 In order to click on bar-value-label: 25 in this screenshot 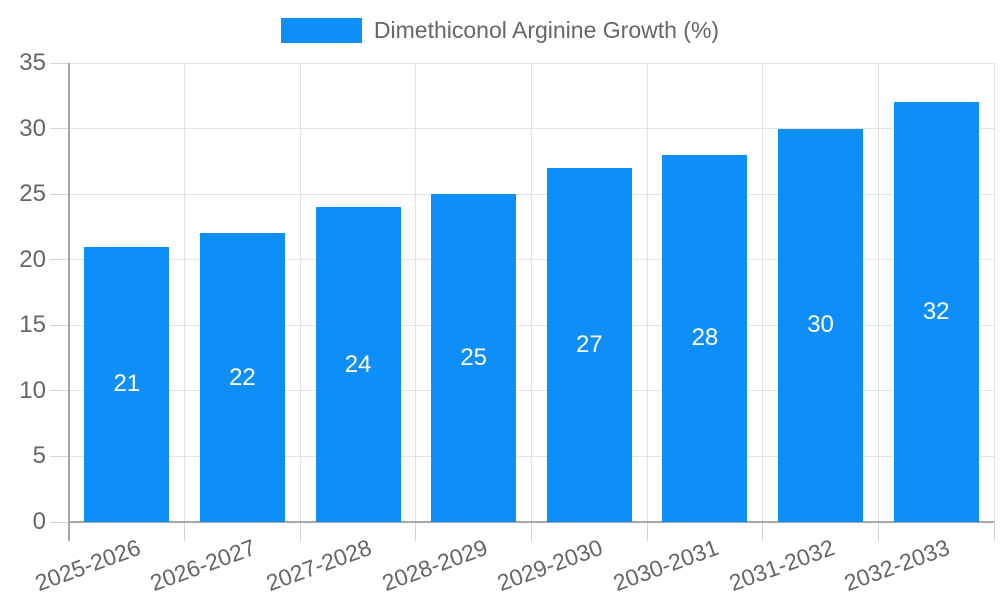, I will do `click(474, 358)`.